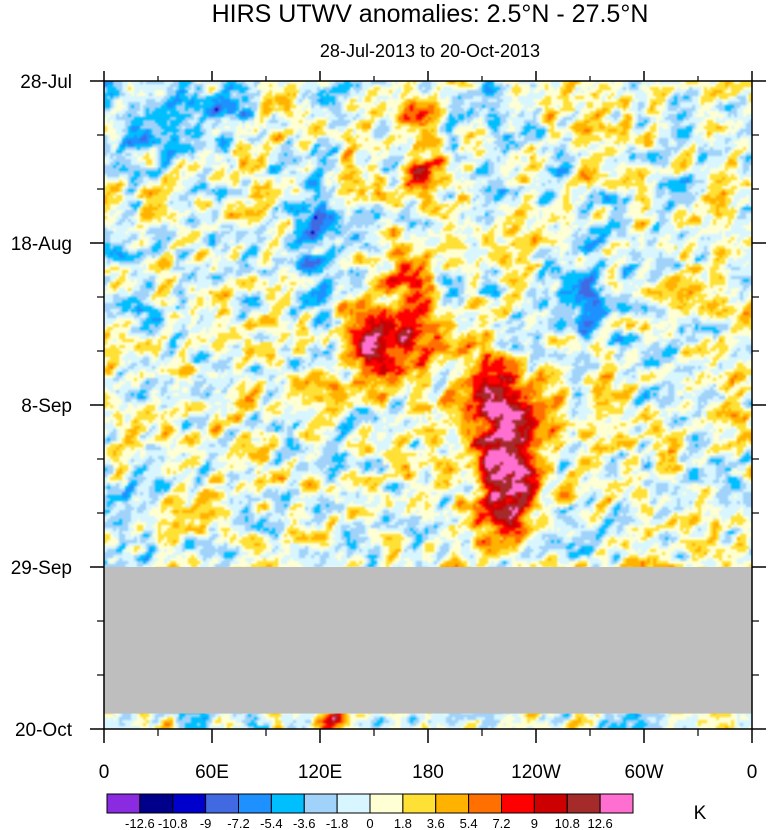 This screenshot has height=830, width=771. Describe the element at coordinates (430, 14) in the screenshot. I see `chart-title: HIRS UTWV anomalies: 2.5°N - 27.5°N` at that location.